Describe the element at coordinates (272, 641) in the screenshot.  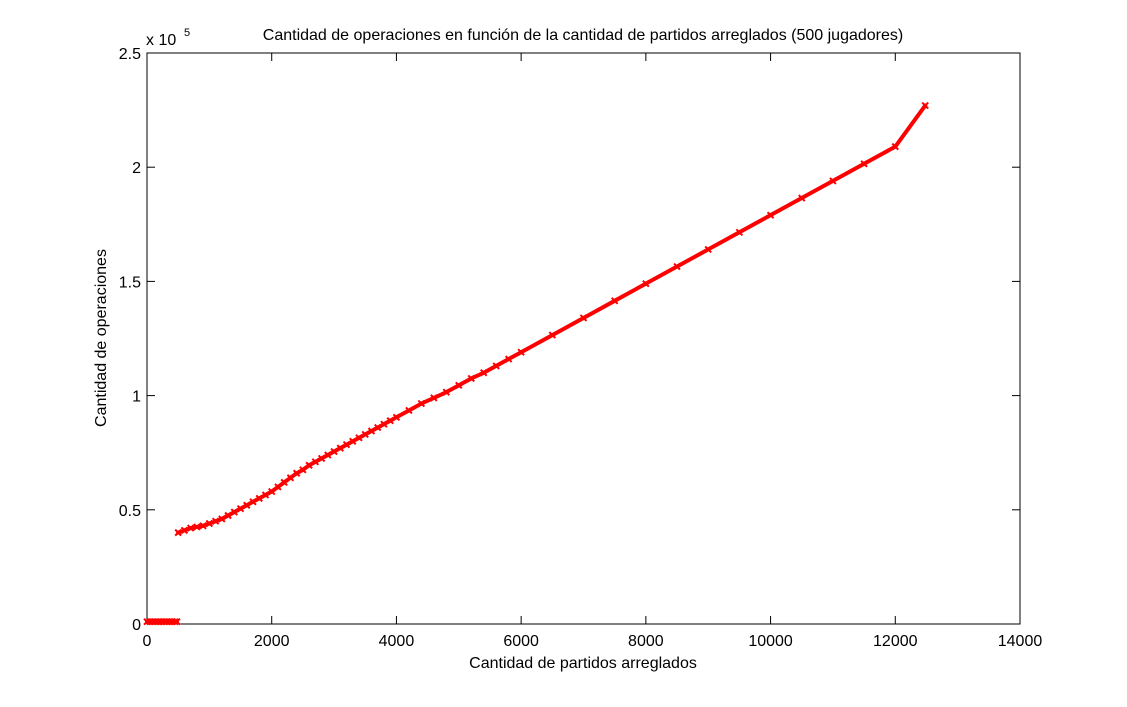
I see `x-tick-label: 2000` at that location.